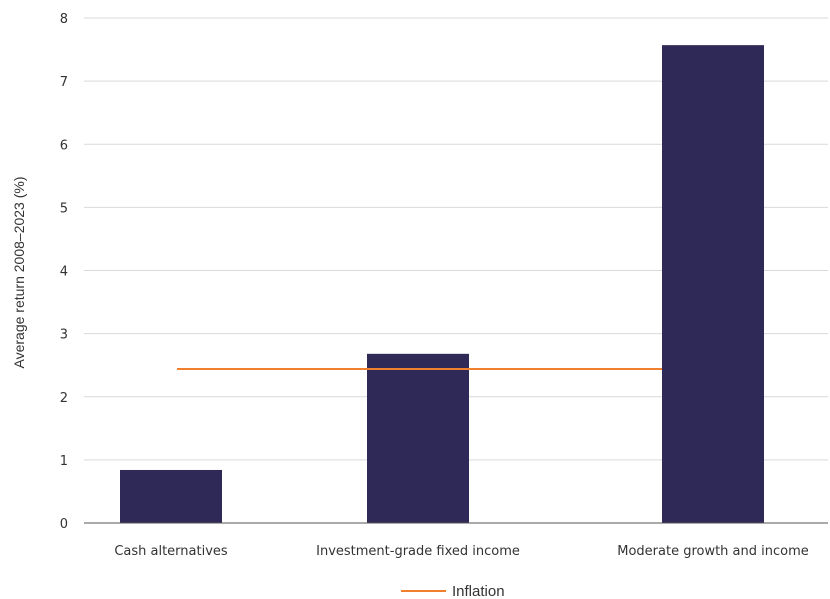 The image size is (830, 599). Describe the element at coordinates (418, 551) in the screenshot. I see `x-tick-label: Investment-grade fixed income` at that location.